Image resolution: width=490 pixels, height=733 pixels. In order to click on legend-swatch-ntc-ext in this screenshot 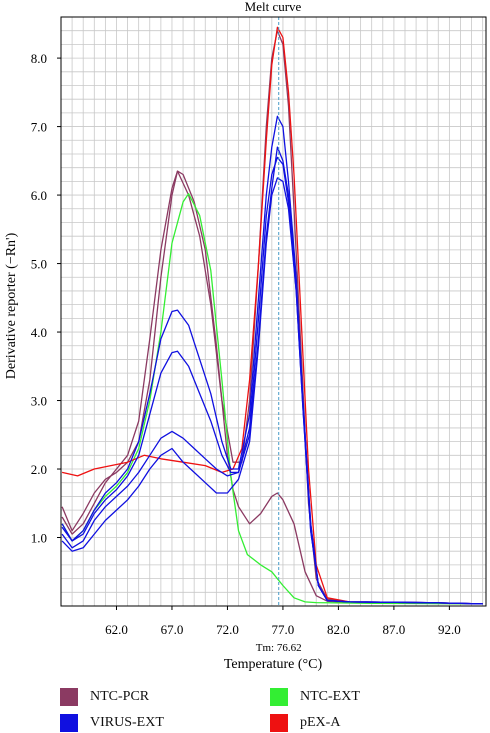, I will do `click(279, 697)`.